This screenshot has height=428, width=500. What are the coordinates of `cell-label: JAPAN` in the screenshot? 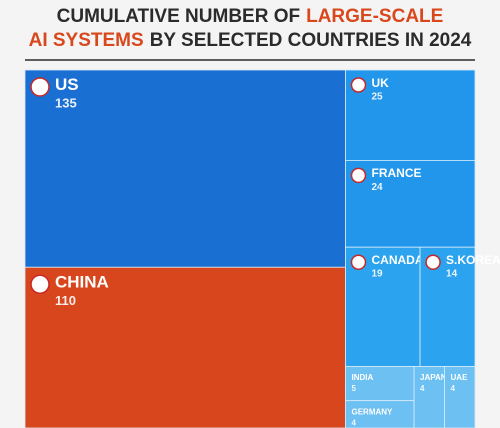 It's located at (433, 377).